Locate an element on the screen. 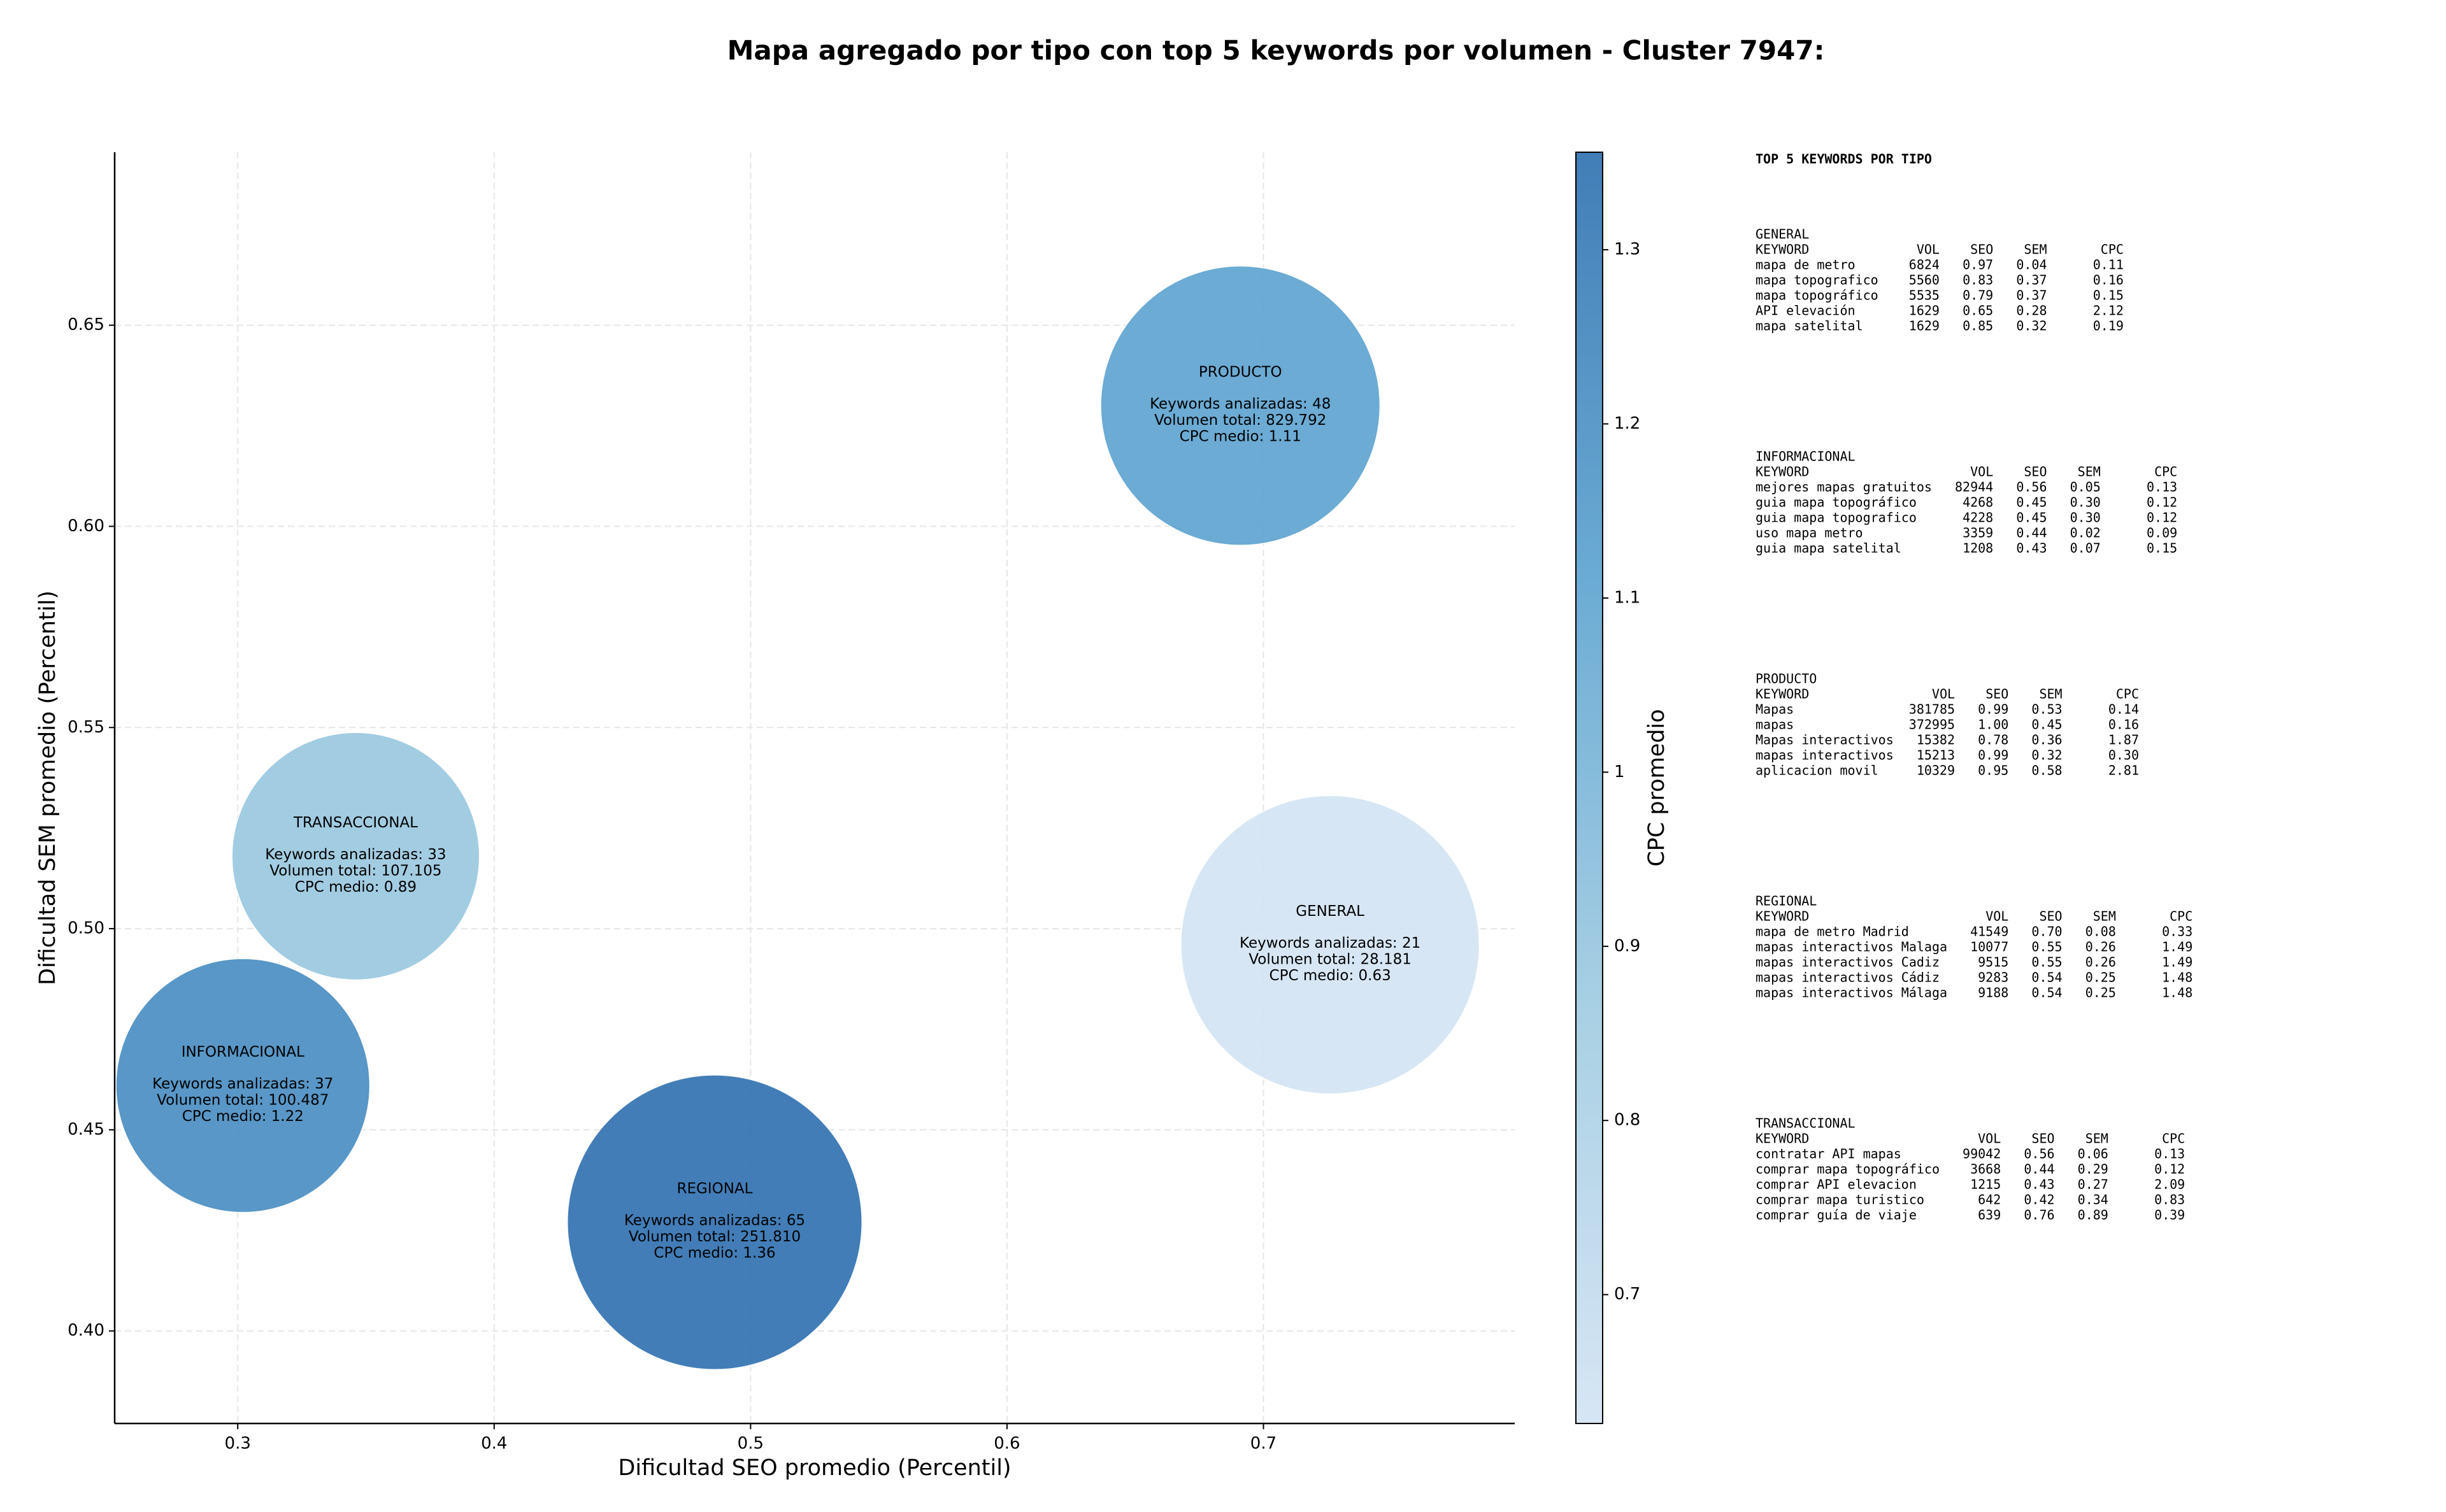 The height and width of the screenshot is (1512, 2446). x-tick-label: 0.6 is located at coordinates (1007, 1443).